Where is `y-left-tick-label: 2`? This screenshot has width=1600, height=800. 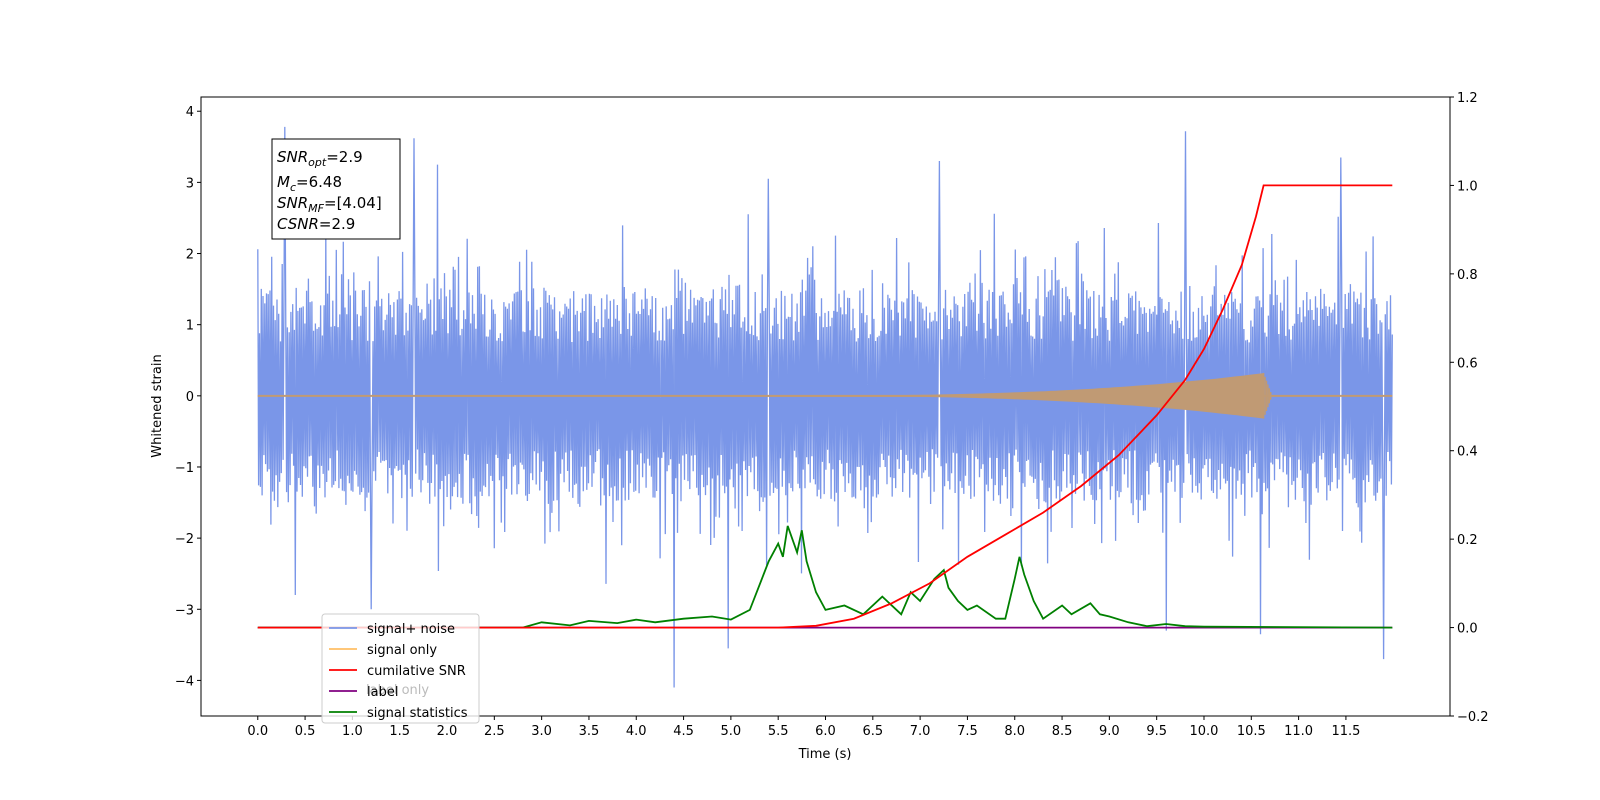 y-left-tick-label: 2 is located at coordinates (190, 255).